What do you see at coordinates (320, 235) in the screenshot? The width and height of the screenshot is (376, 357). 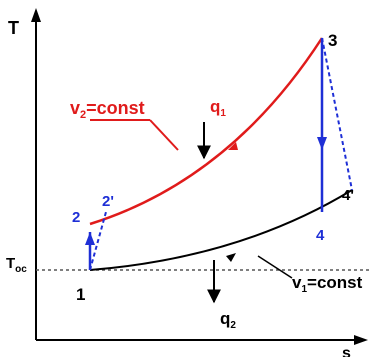 I see `point-4-label: 4` at bounding box center [320, 235].